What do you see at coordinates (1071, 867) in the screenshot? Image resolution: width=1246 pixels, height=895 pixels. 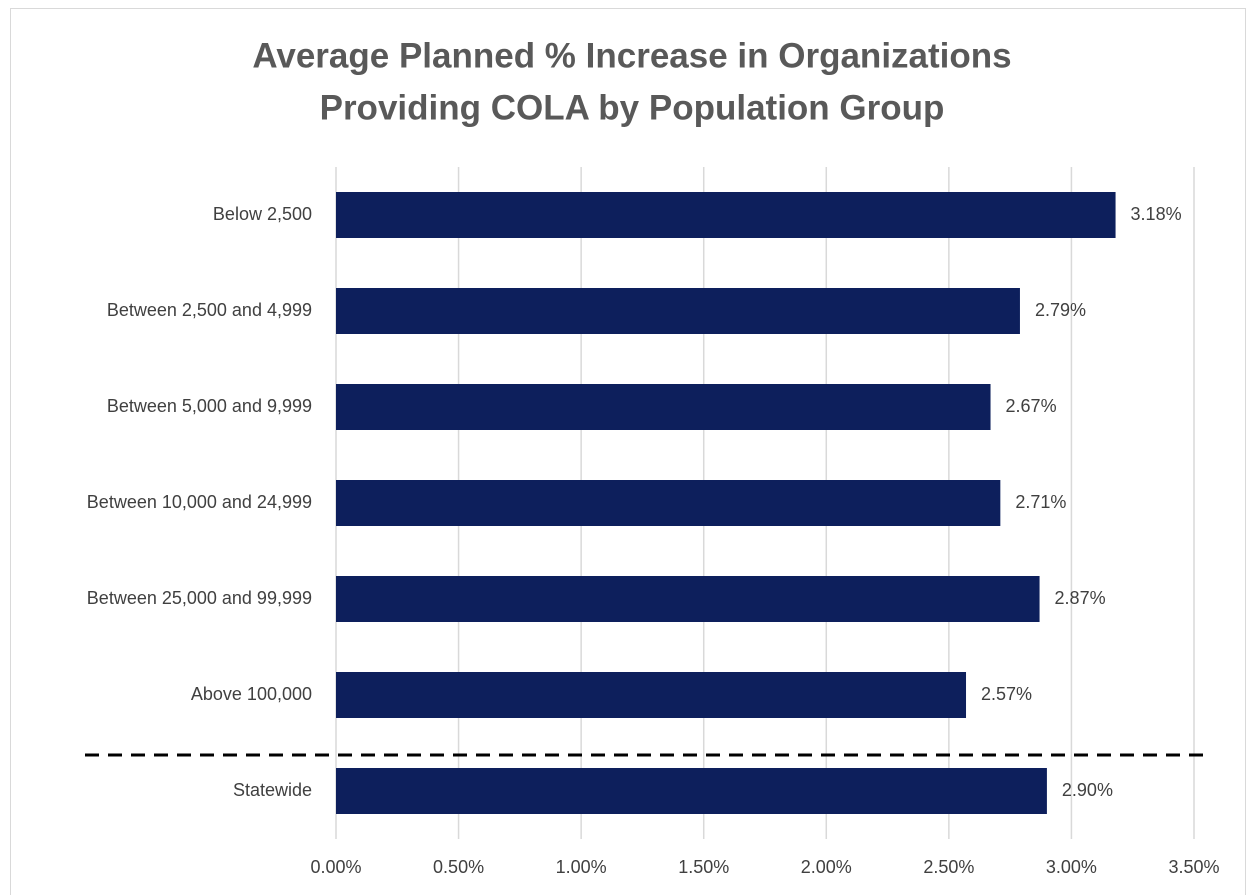 I see `x-tick-label: 3.00%` at bounding box center [1071, 867].